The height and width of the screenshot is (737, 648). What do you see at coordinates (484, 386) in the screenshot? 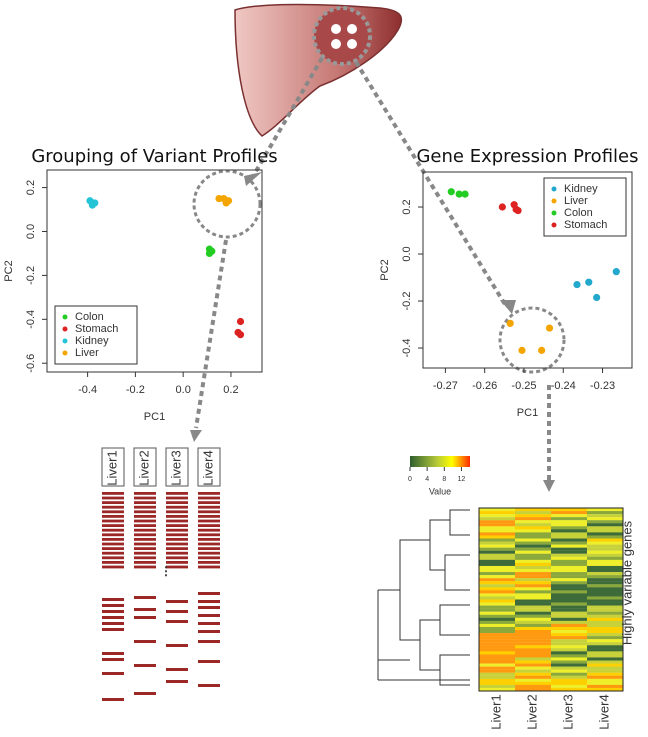
I see `x-tick-label: -0.26` at bounding box center [484, 386].